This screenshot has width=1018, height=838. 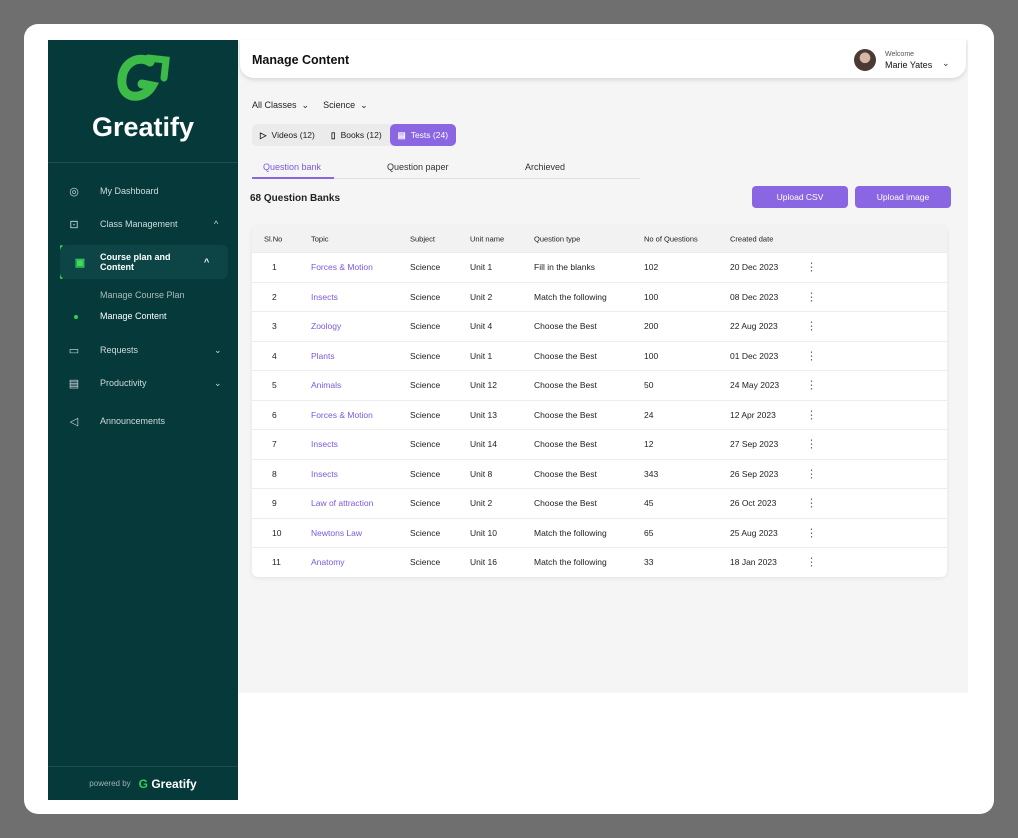 I want to click on class-filter-value: All Classes, so click(x=274, y=105).